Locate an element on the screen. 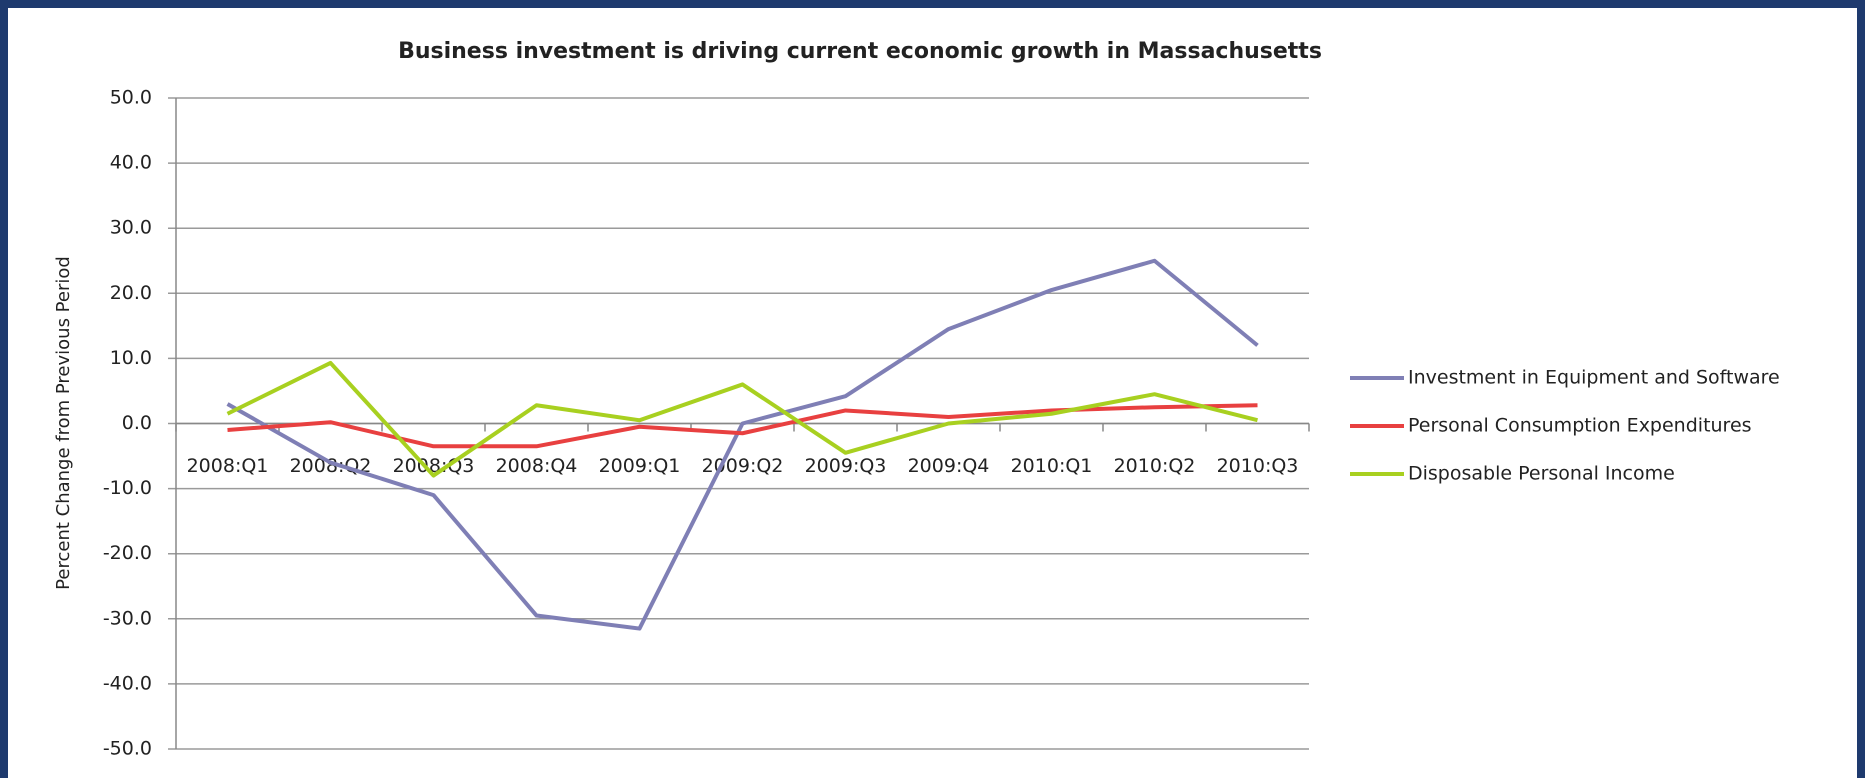 The width and height of the screenshot is (1865, 778). y-tick-label: -20.0 is located at coordinates (127, 553).